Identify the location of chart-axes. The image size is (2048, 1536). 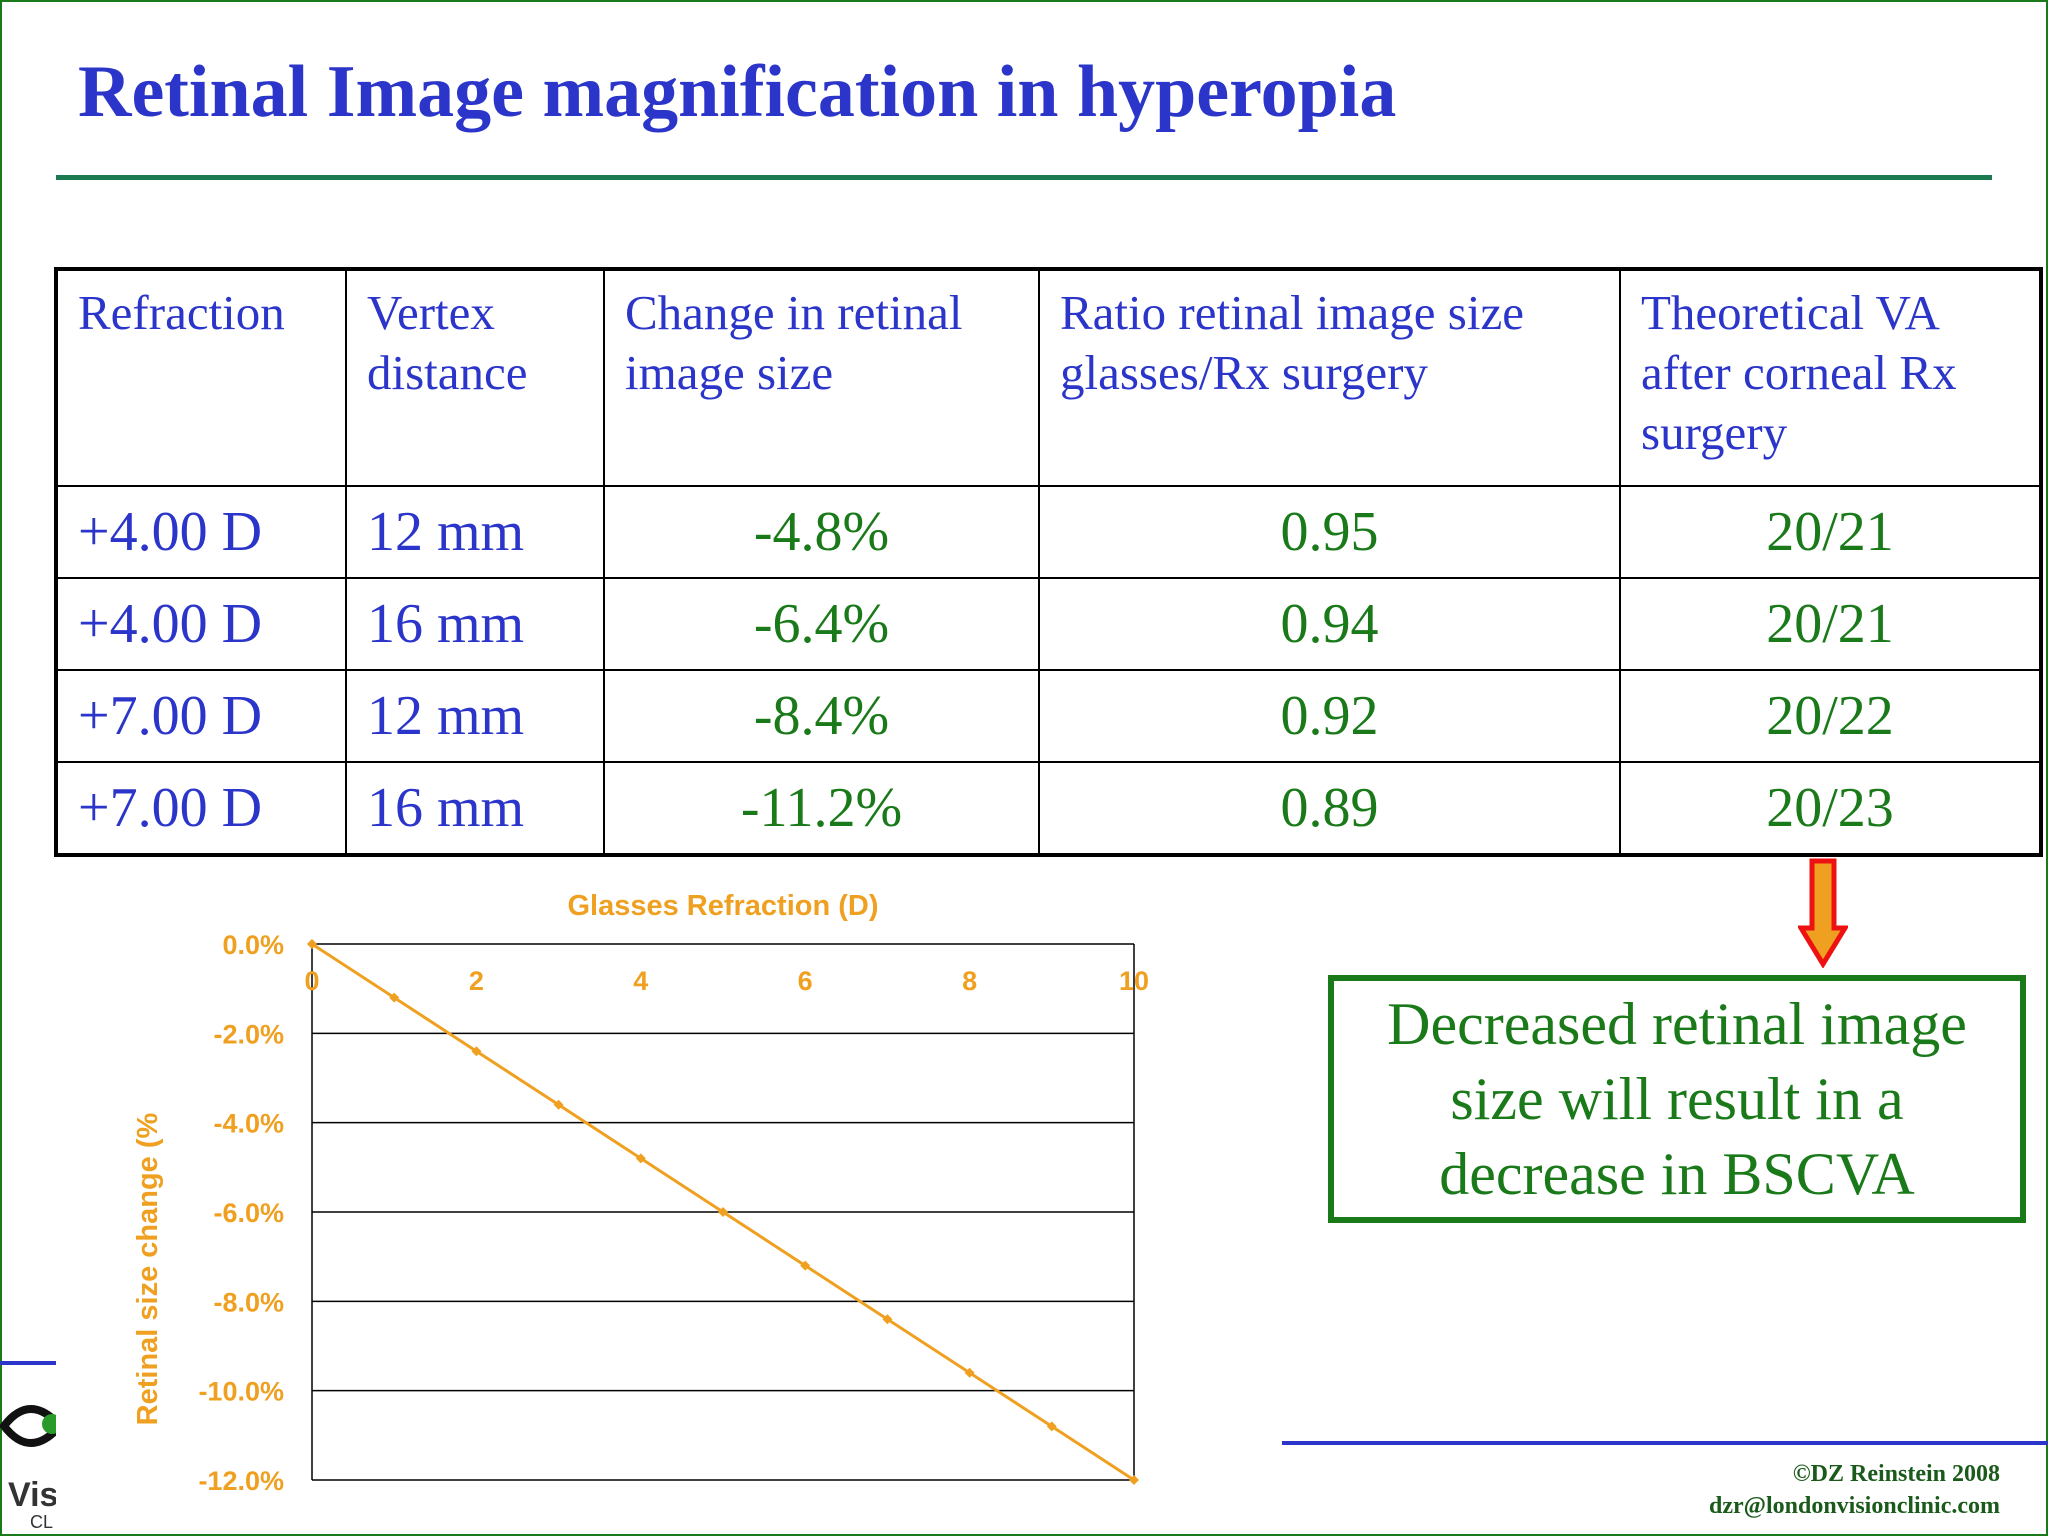
(723, 1212).